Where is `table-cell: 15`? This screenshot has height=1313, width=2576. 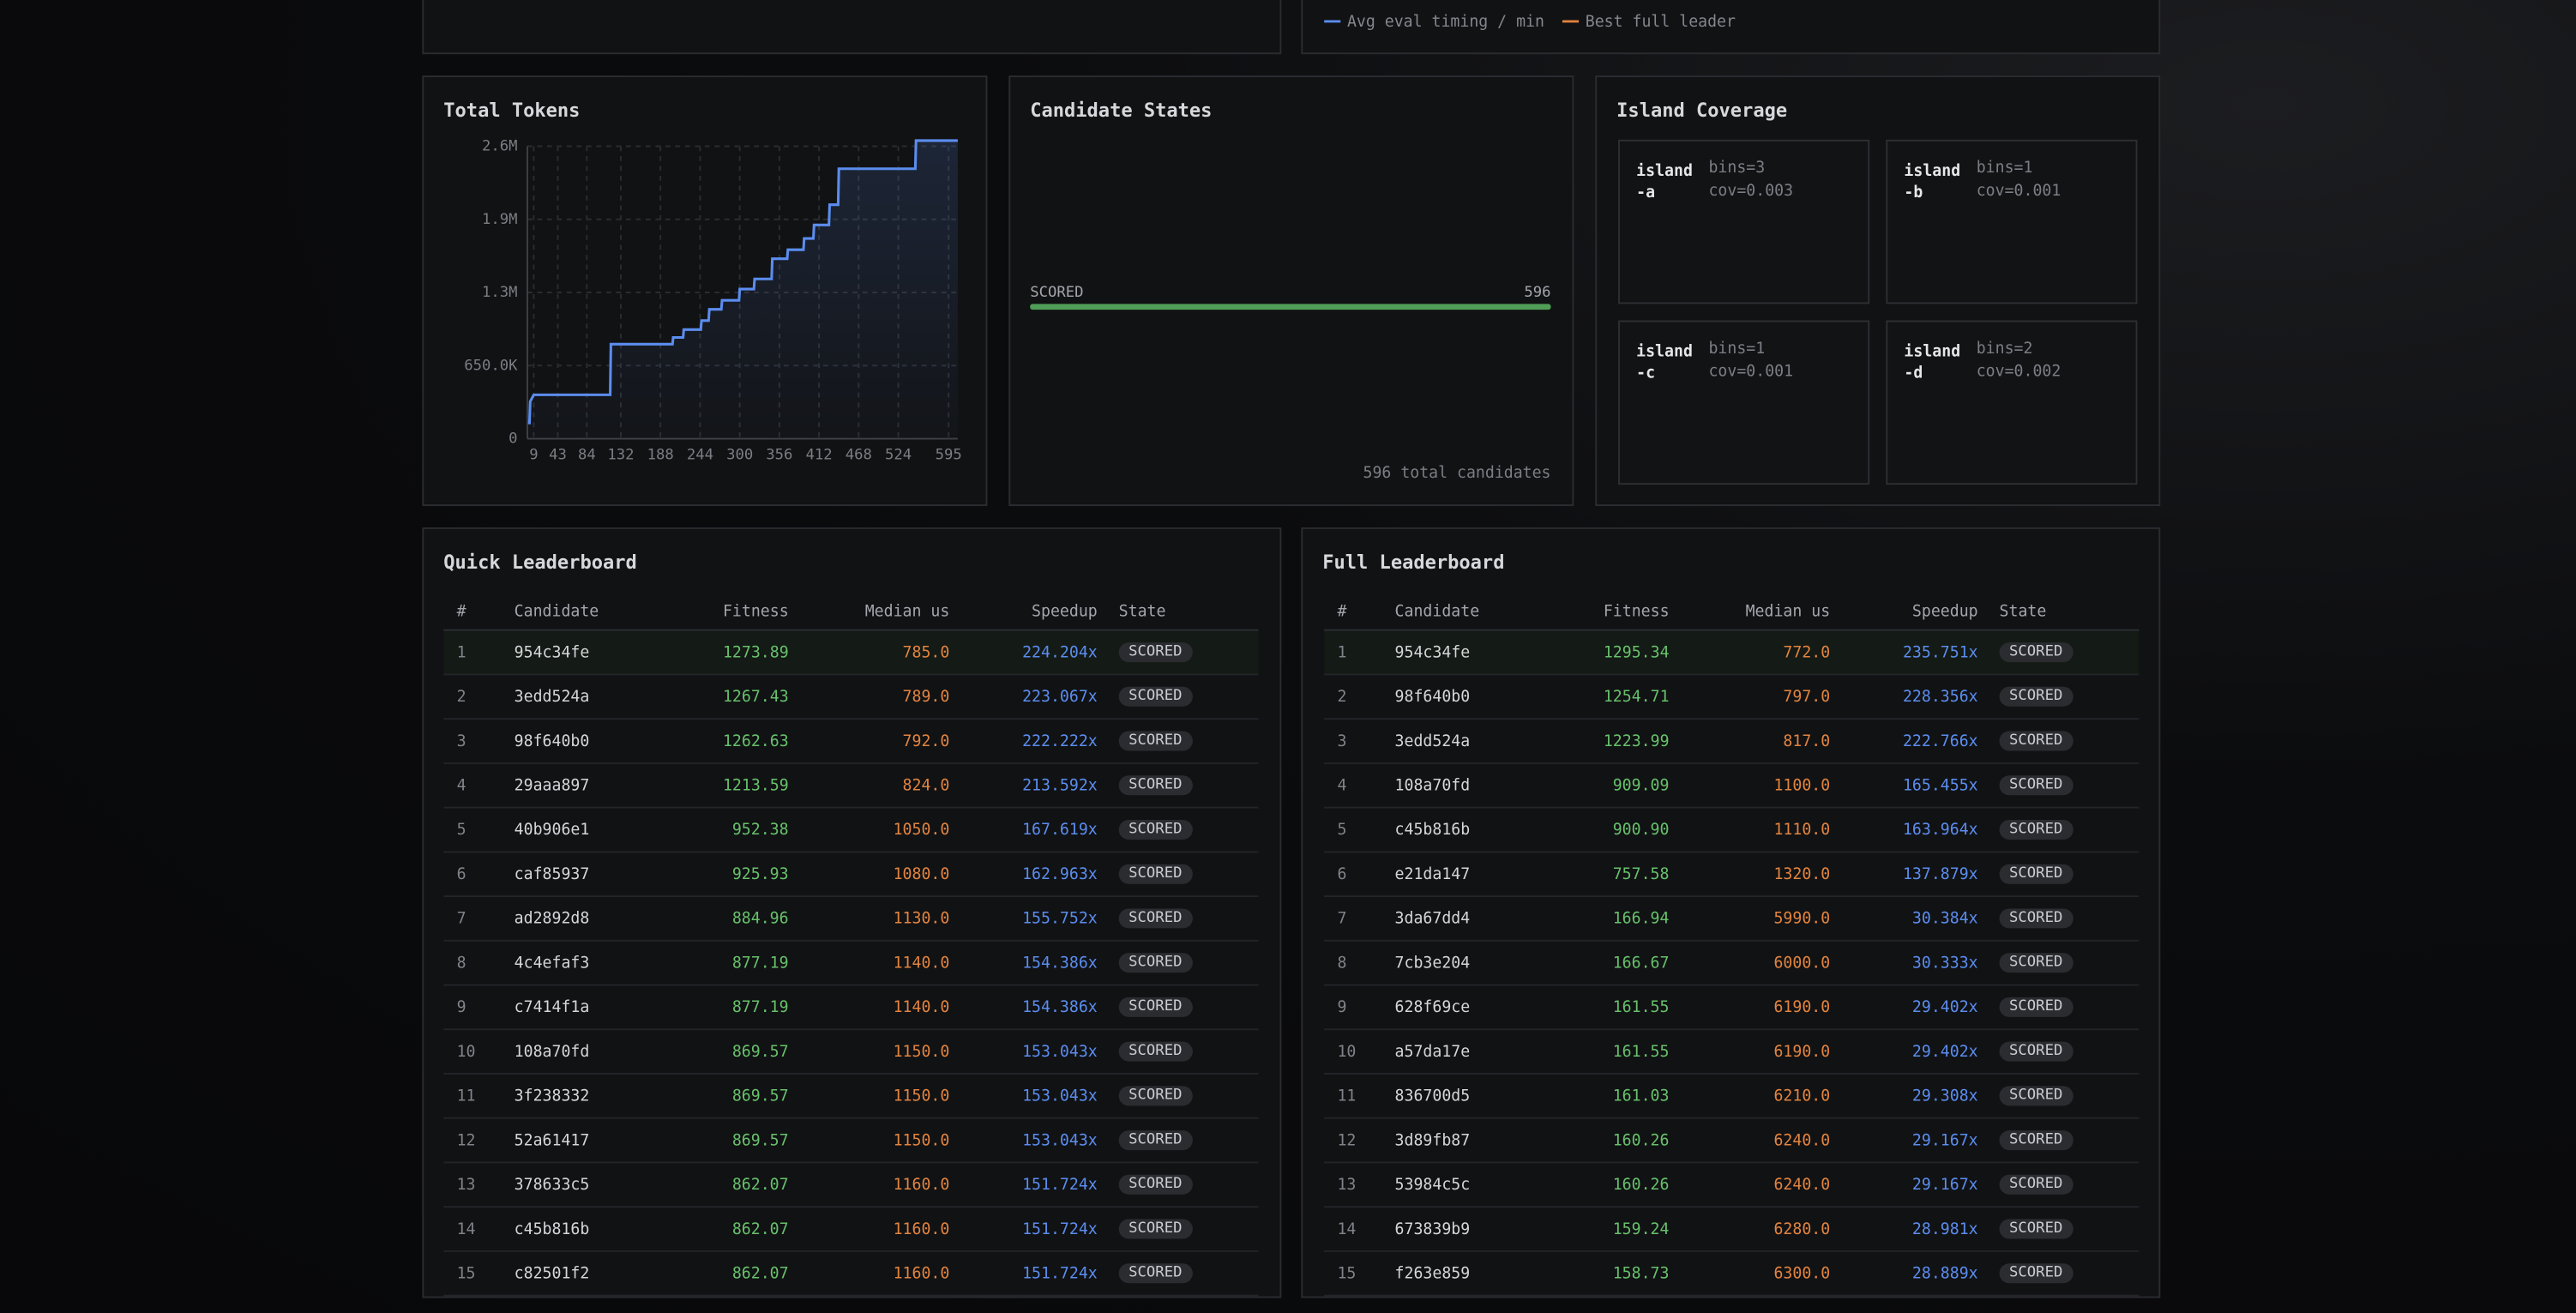
table-cell: 15 is located at coordinates (1347, 1273).